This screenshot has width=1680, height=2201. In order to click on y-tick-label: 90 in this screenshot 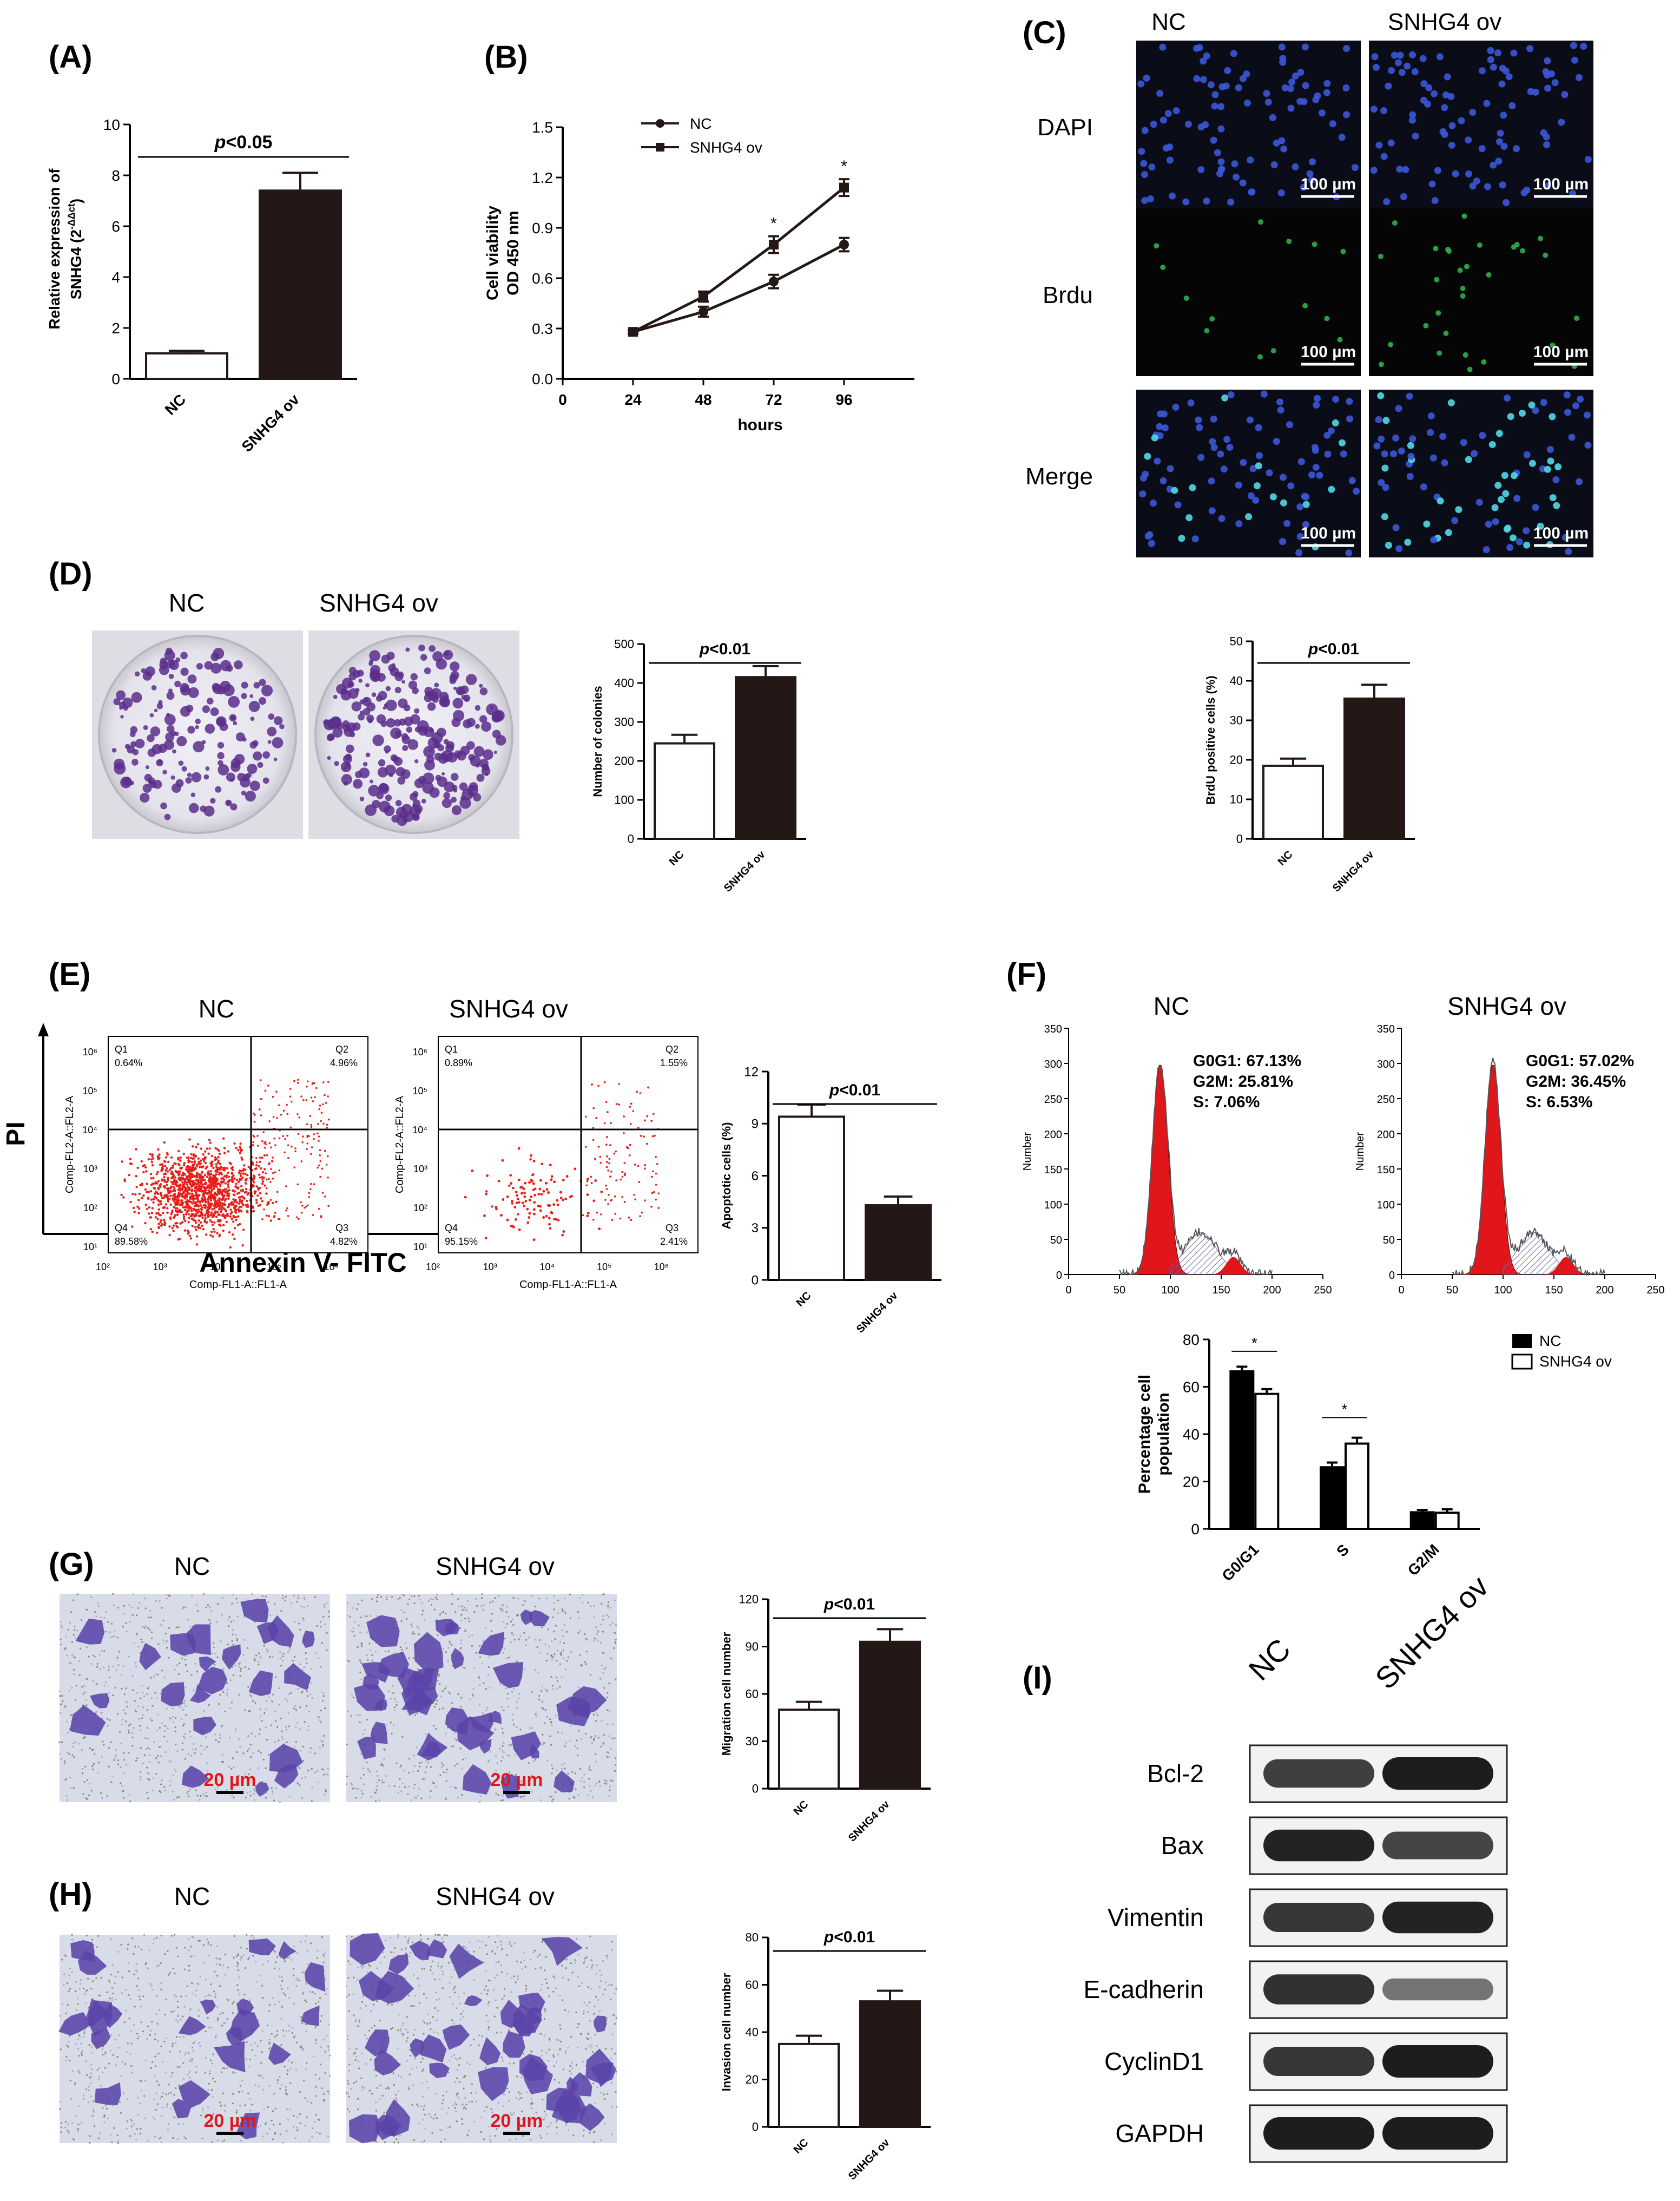, I will do `click(752, 1646)`.